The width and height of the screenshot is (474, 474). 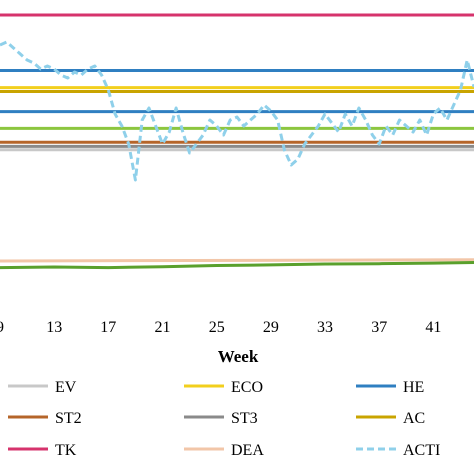 I want to click on legend-label: AC, so click(x=414, y=418).